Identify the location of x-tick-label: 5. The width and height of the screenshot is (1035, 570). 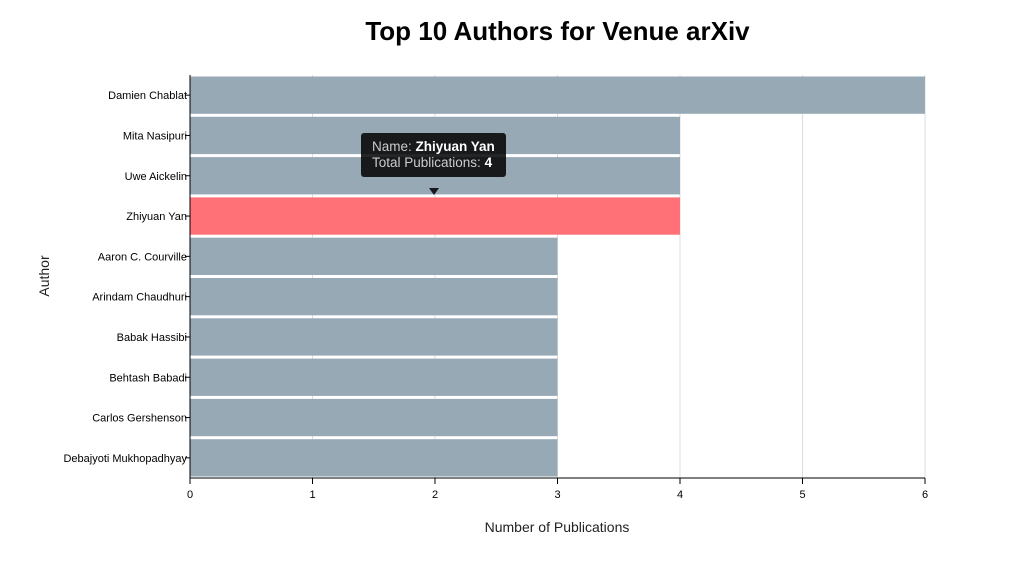
(802, 495).